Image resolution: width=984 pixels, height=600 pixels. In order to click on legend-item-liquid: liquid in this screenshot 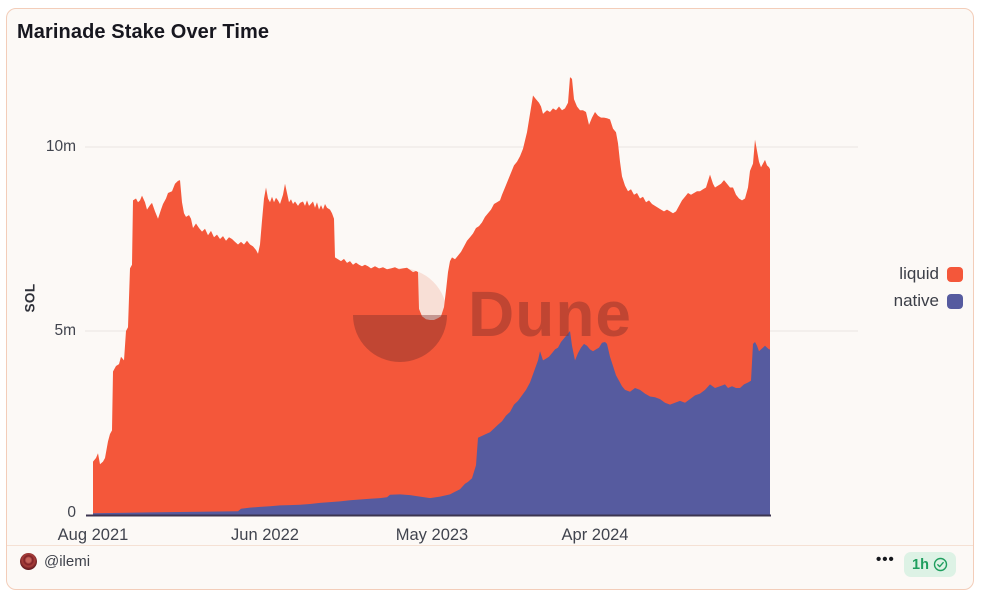, I will do `click(931, 274)`.